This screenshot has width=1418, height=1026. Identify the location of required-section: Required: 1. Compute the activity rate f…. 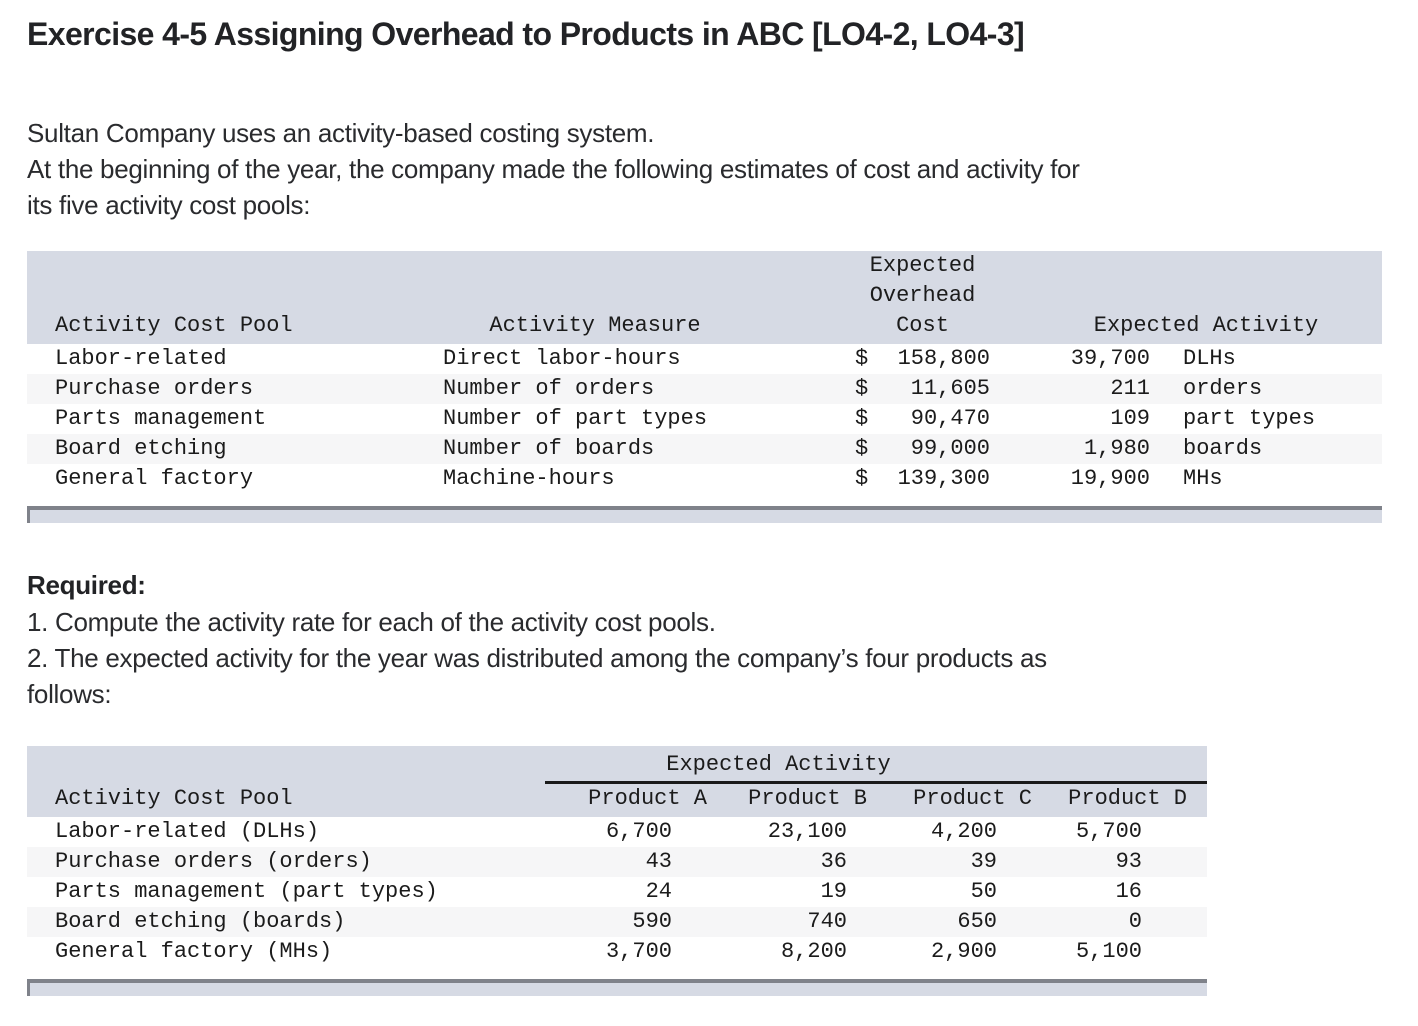
(709, 639).